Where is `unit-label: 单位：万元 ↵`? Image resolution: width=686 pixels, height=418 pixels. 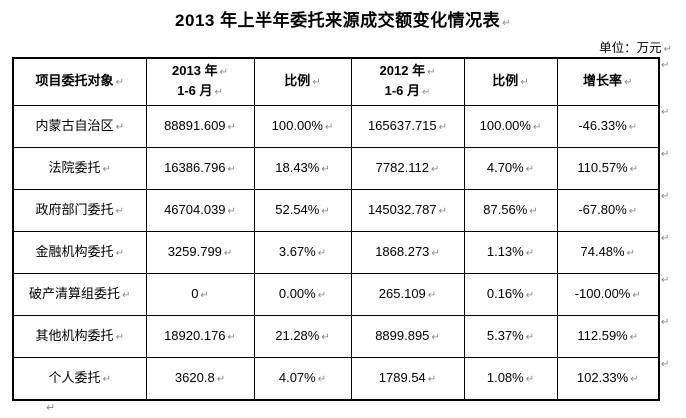 unit-label: 单位：万元 ↵ is located at coordinates (635, 46).